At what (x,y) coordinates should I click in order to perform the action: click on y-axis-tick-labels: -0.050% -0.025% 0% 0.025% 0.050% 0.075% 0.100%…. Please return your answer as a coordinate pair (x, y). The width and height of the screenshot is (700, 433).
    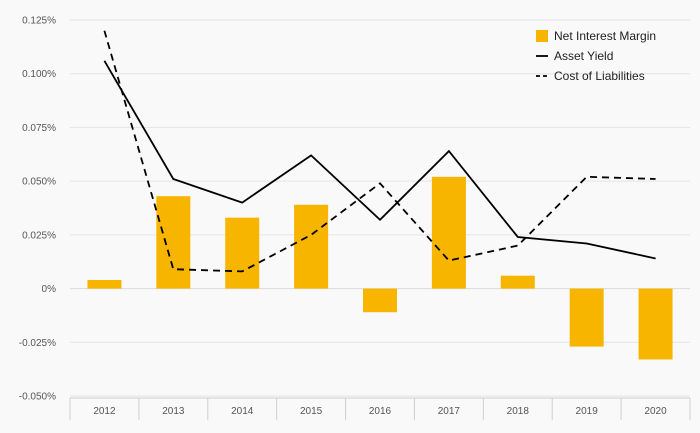
    Looking at the image, I should click on (37, 209).